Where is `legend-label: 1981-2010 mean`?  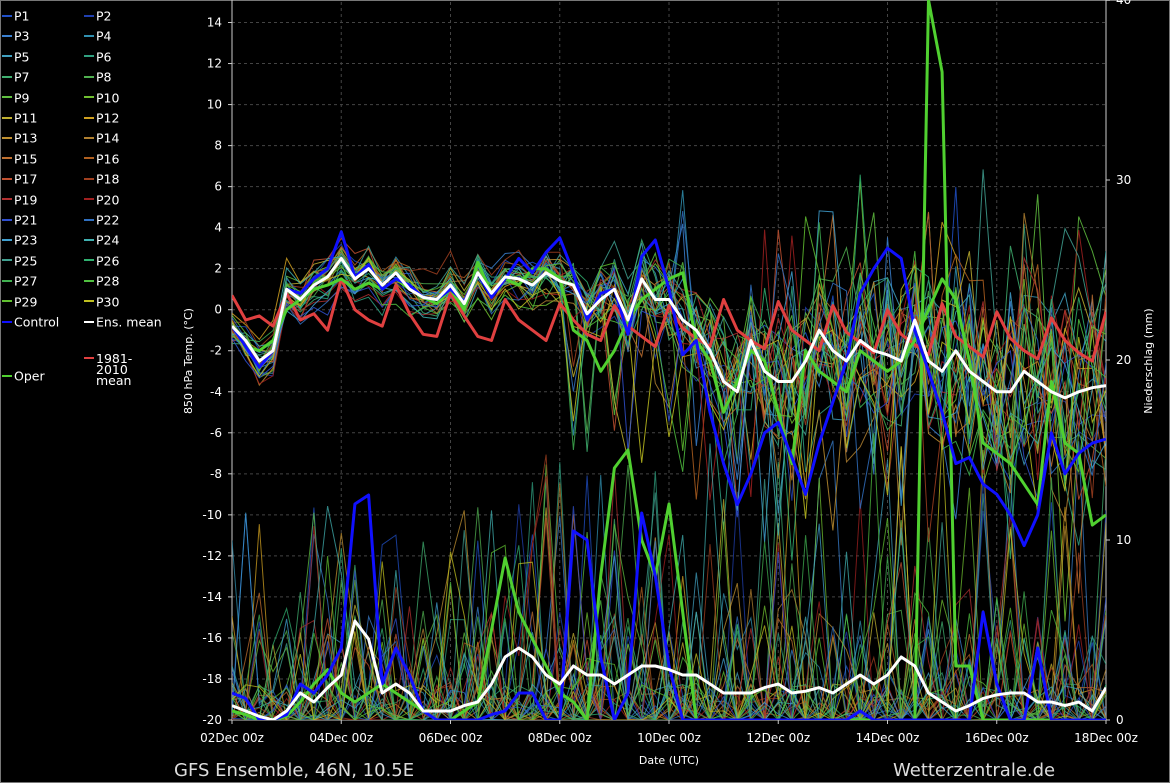
legend-label: 1981-2010 mean is located at coordinates (114, 369).